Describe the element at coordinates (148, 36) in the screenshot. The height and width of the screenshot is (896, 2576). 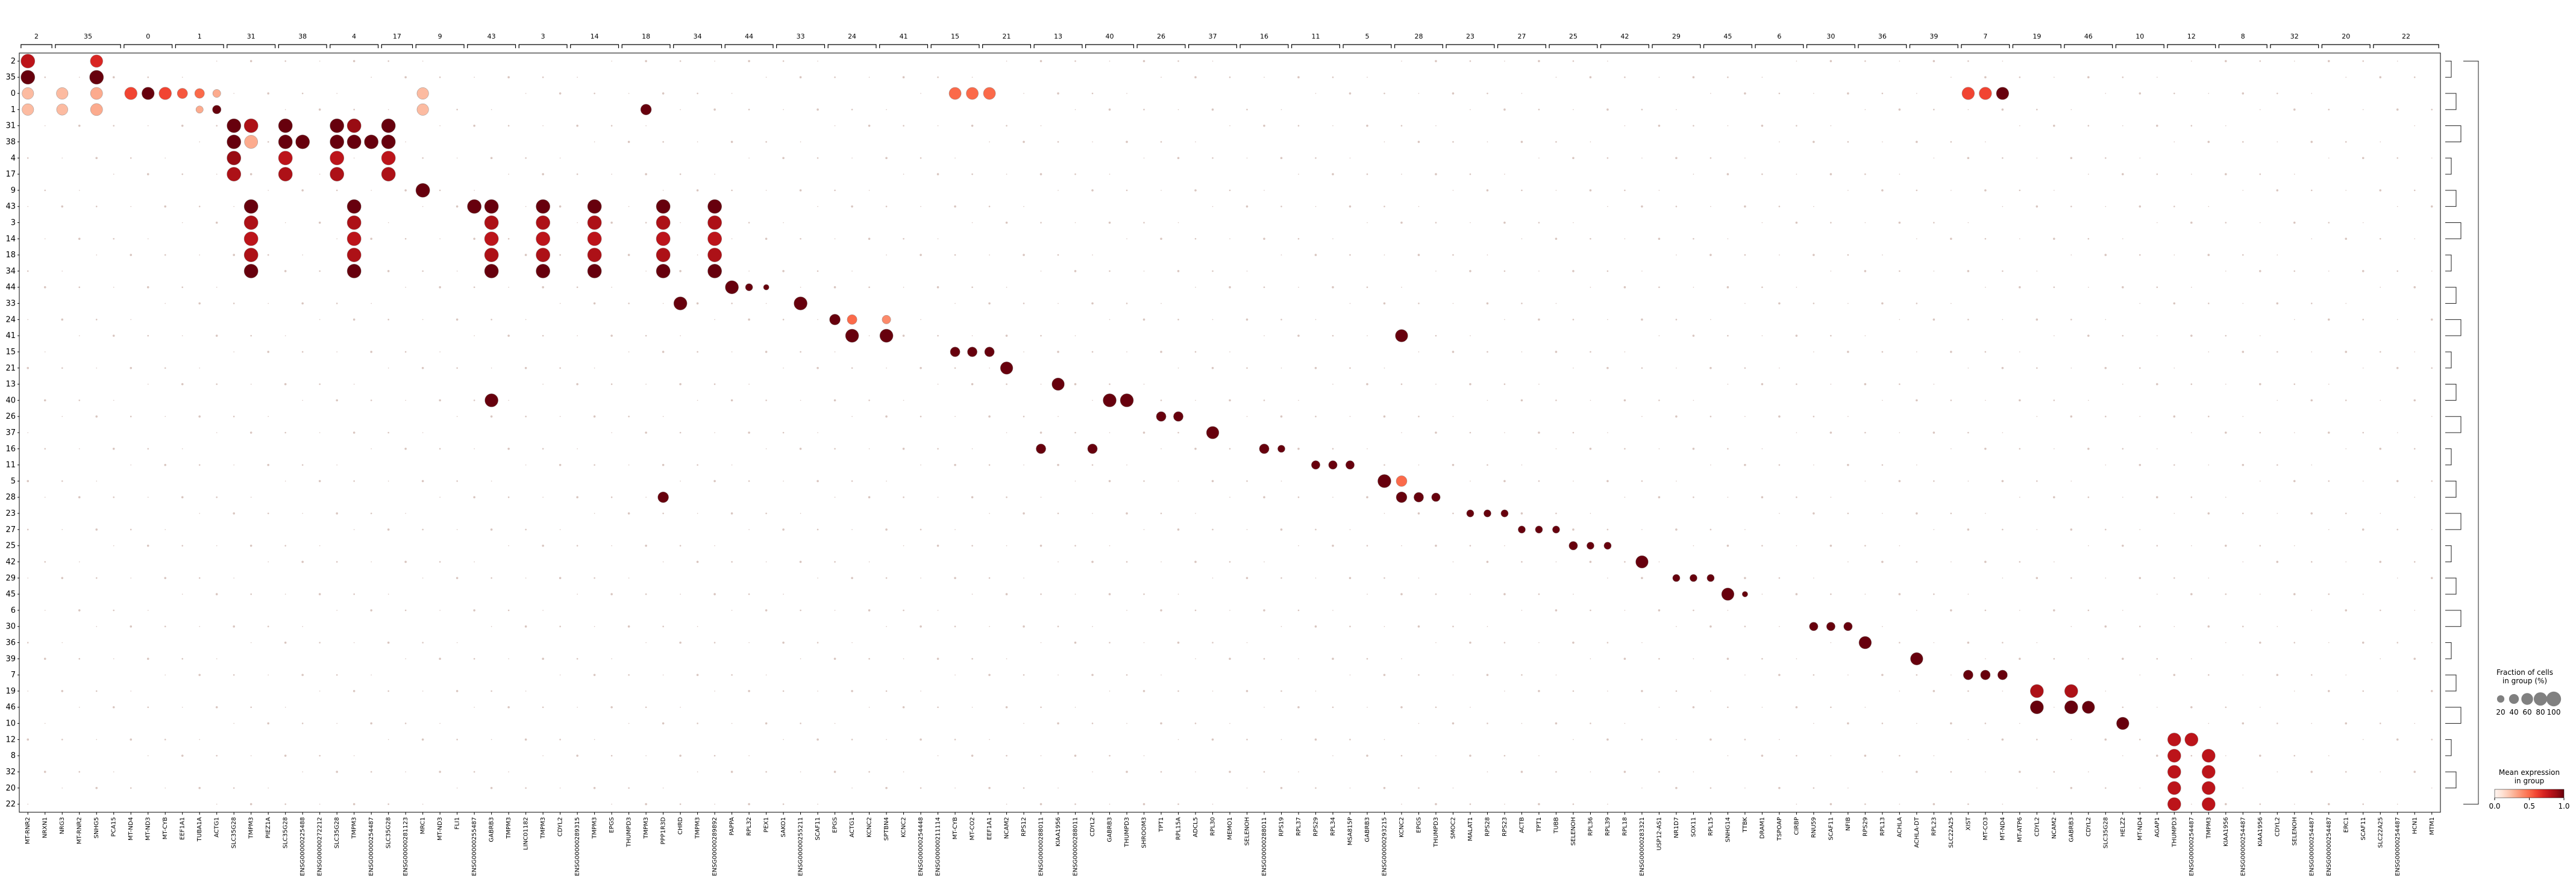
I see `group-label: 0` at that location.